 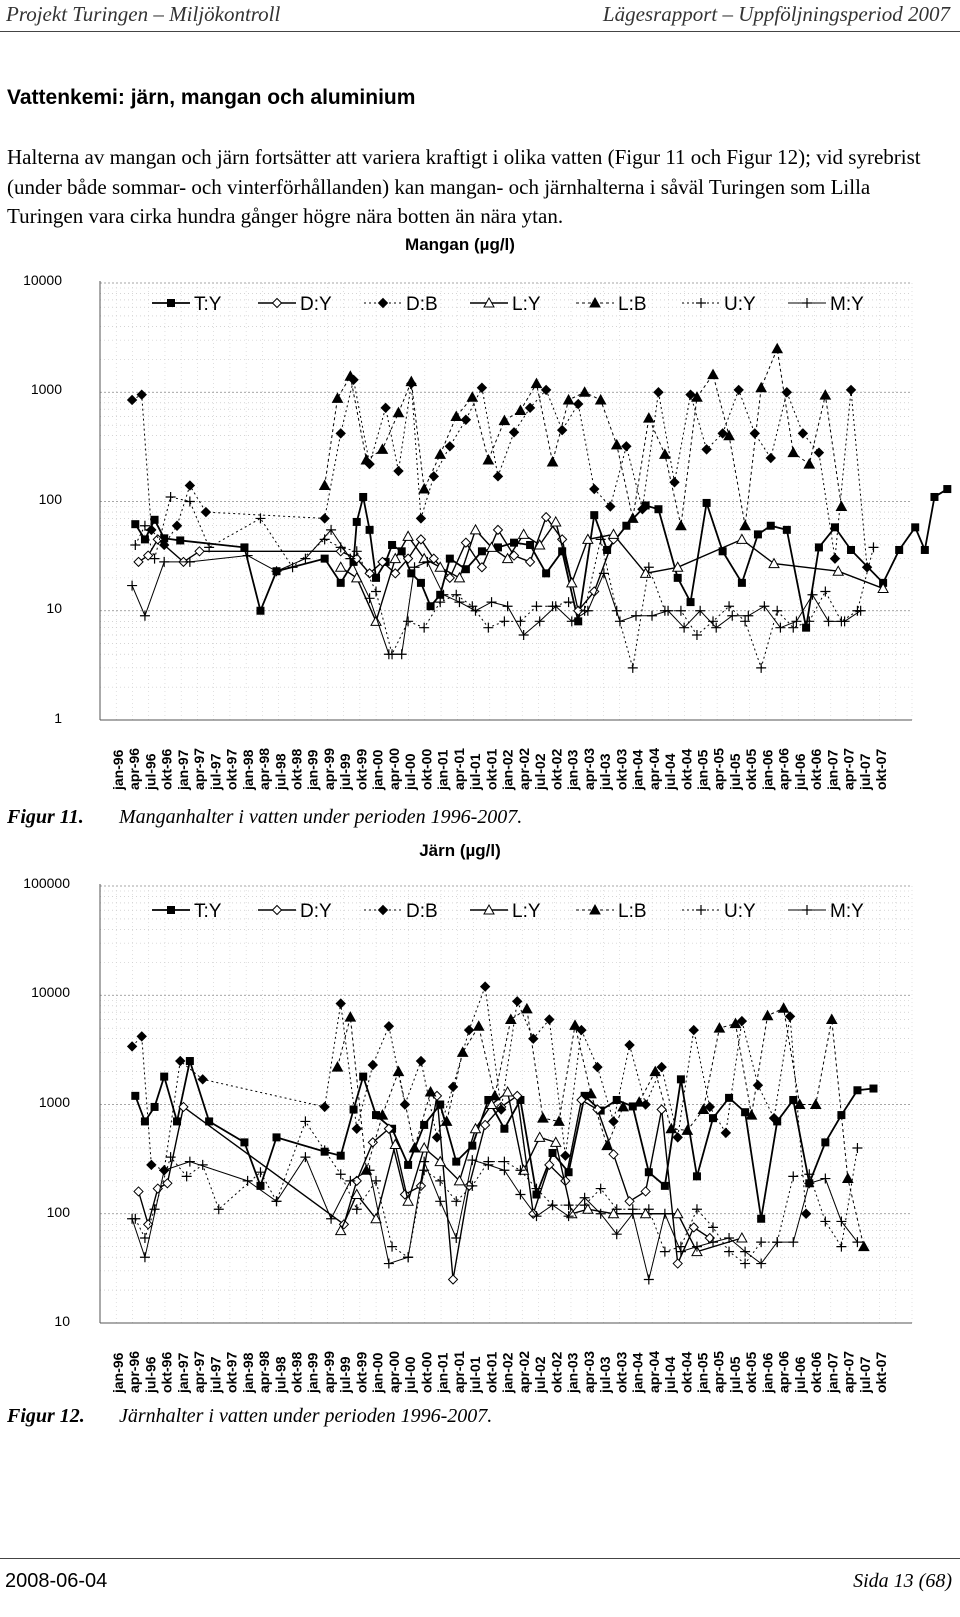 What do you see at coordinates (508, 770) in the screenshot?
I see `x-tick-label: jan-02` at bounding box center [508, 770].